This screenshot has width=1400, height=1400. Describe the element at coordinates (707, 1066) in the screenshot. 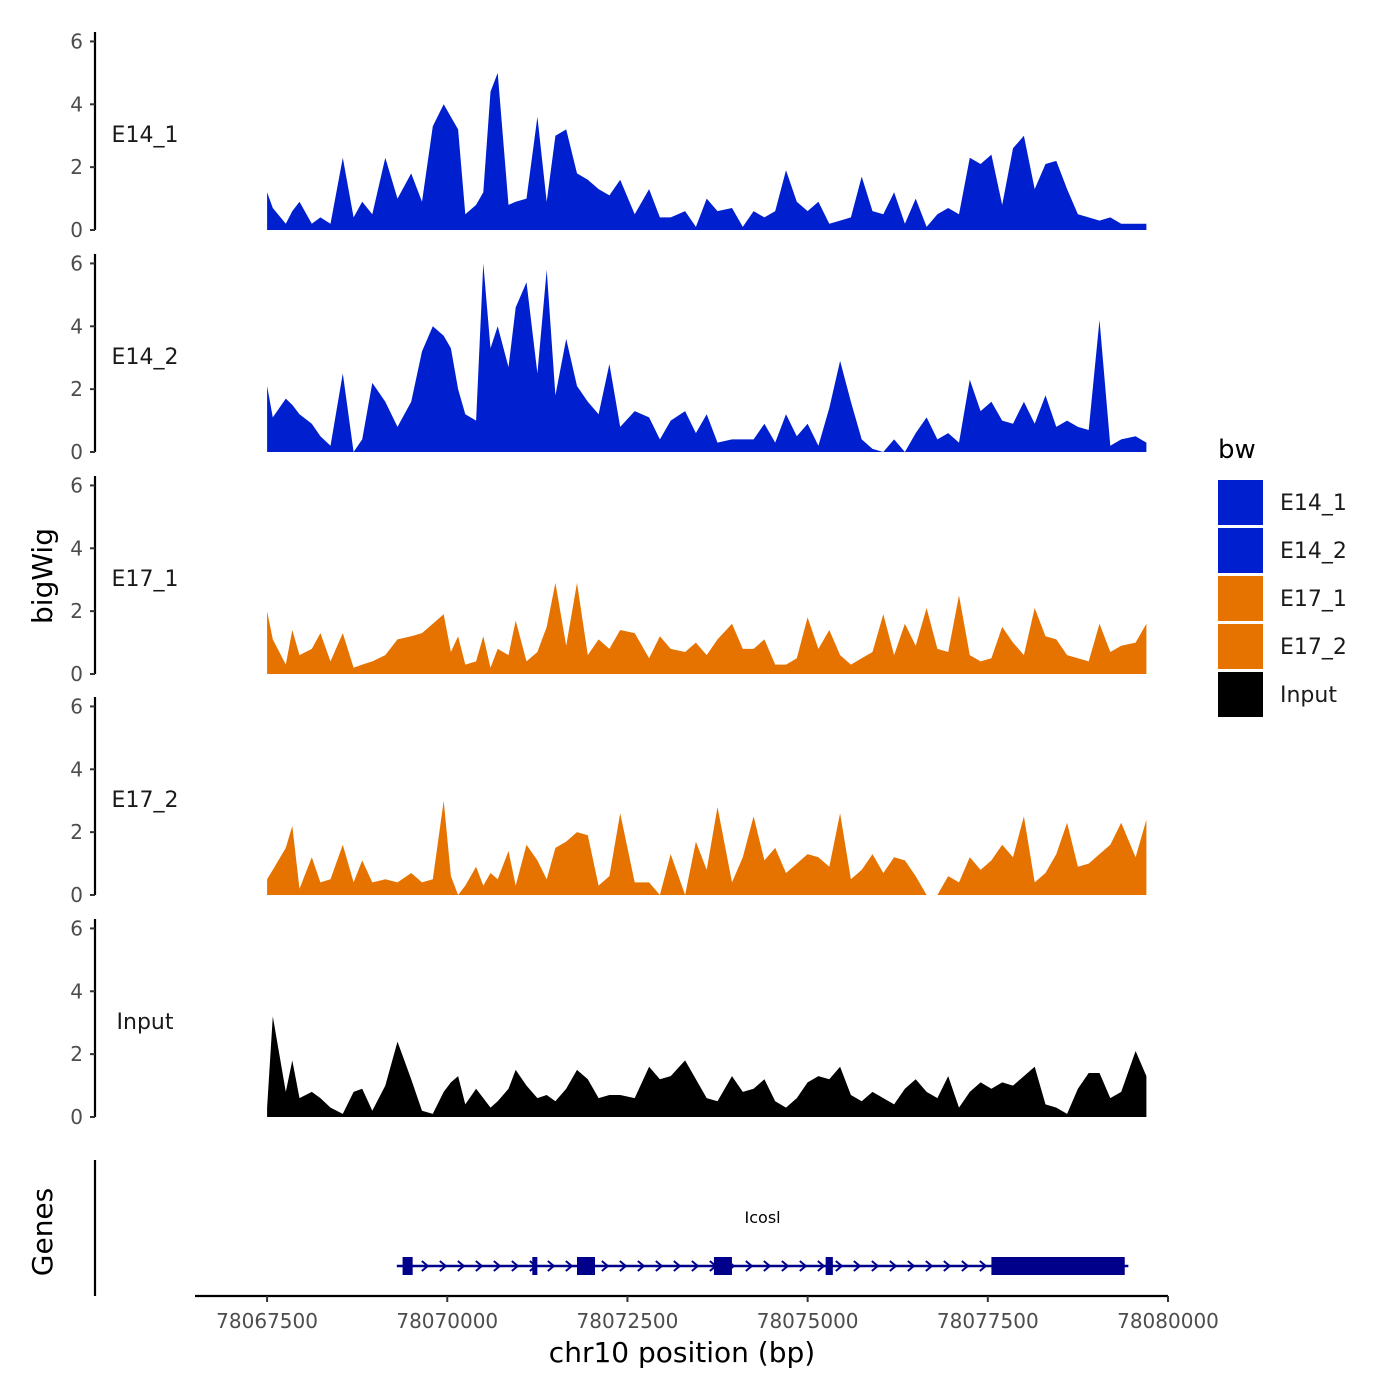

I see `area-Input` at that location.